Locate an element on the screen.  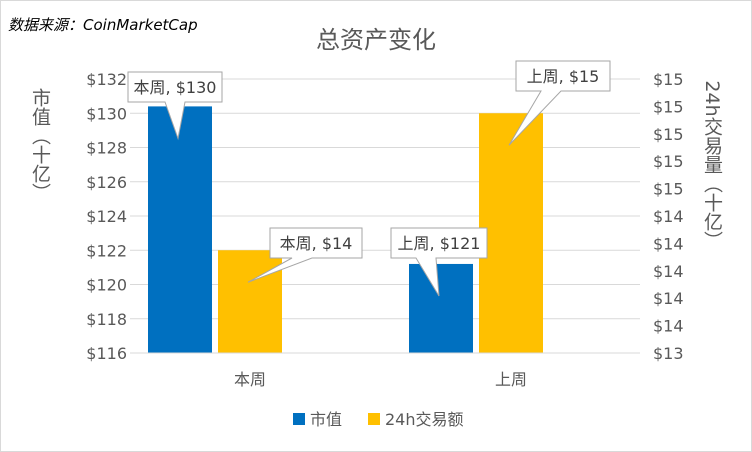
legend-label: 24h交易额 is located at coordinates (424, 419).